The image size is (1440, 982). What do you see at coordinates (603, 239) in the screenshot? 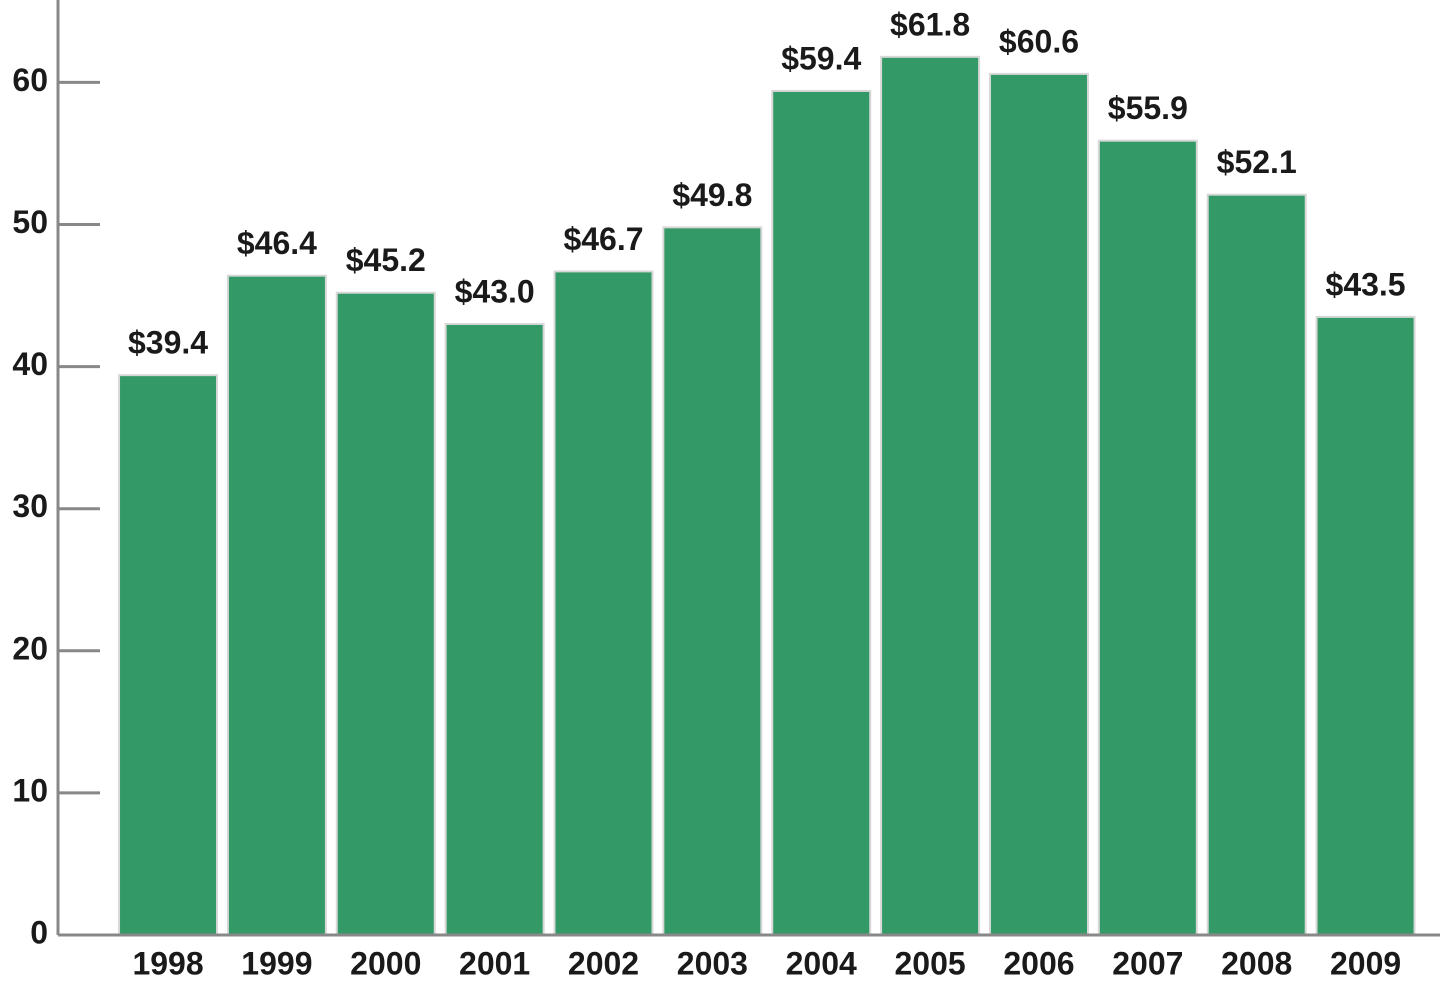
I see `value-label: $46.7` at bounding box center [603, 239].